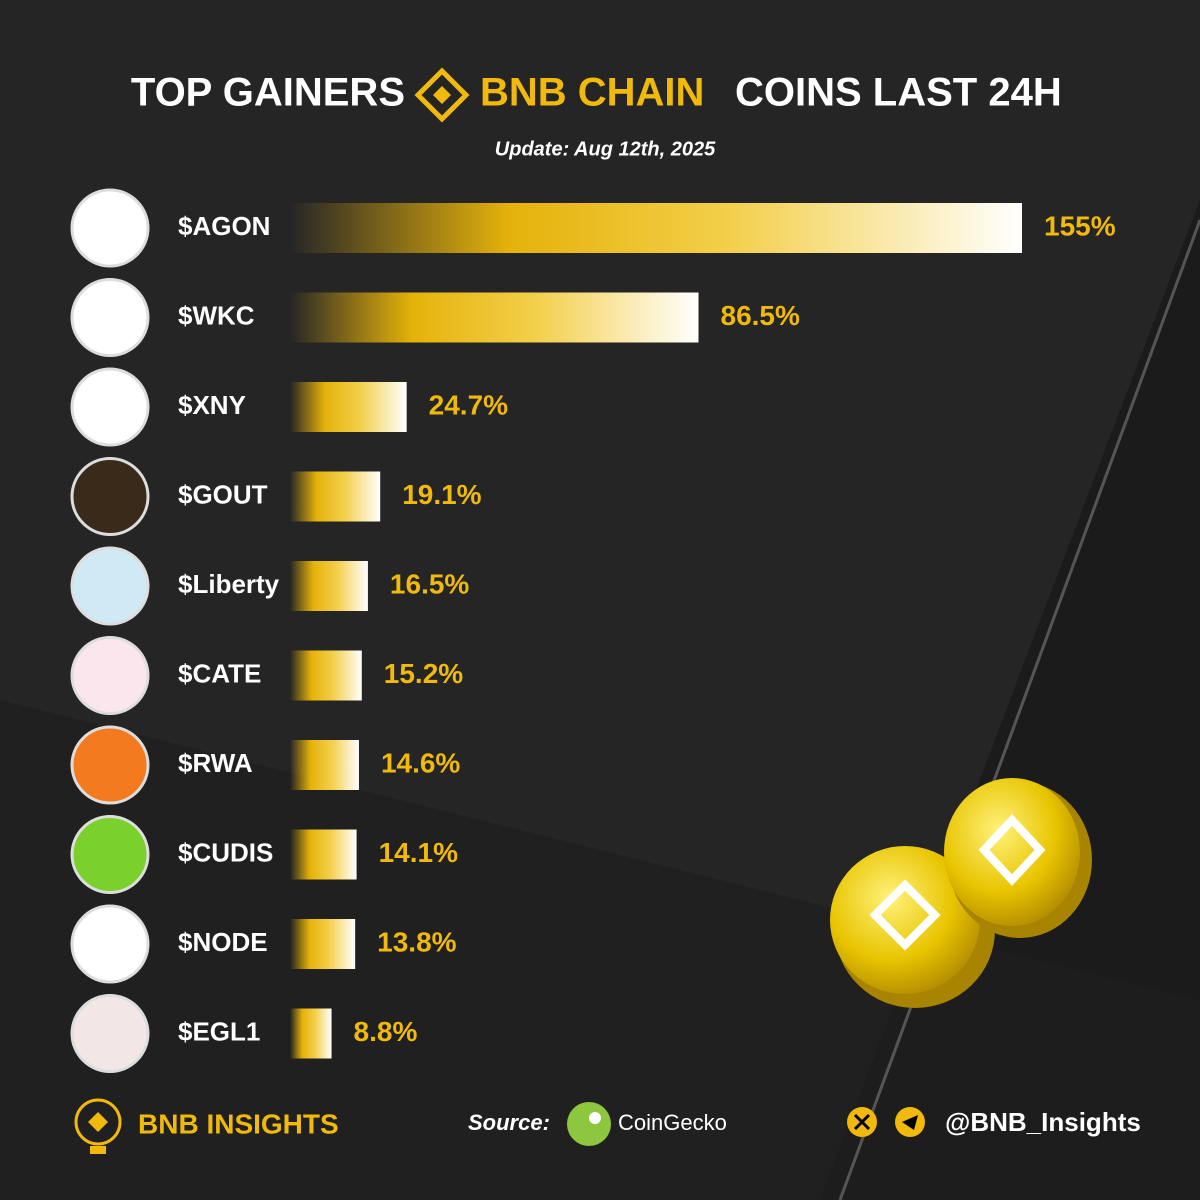 The image size is (1200, 1200). What do you see at coordinates (429, 583) in the screenshot?
I see `value-label: 16.5%` at bounding box center [429, 583].